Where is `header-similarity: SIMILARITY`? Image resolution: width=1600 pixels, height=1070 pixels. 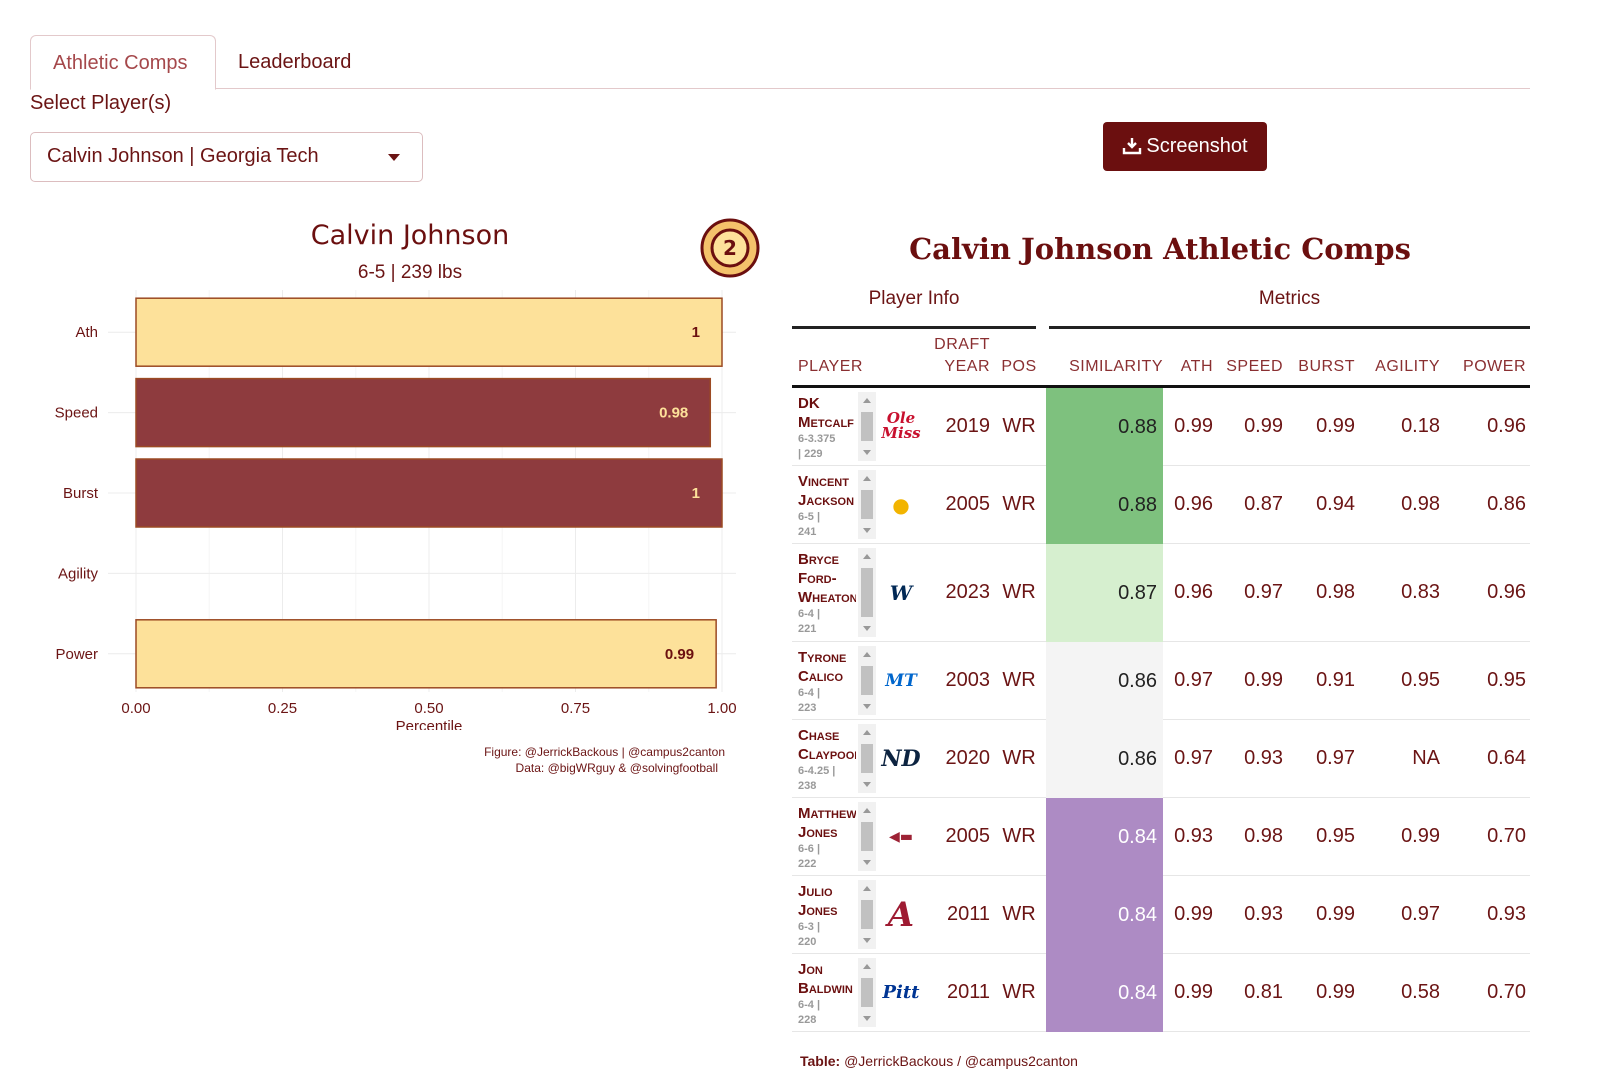 header-similarity: SIMILARITY is located at coordinates (1116, 366).